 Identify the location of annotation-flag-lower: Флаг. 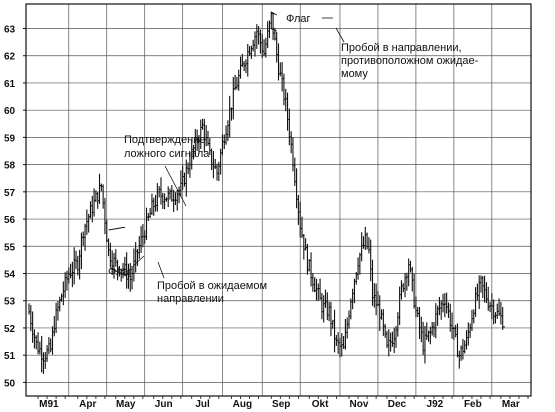
(120, 272).